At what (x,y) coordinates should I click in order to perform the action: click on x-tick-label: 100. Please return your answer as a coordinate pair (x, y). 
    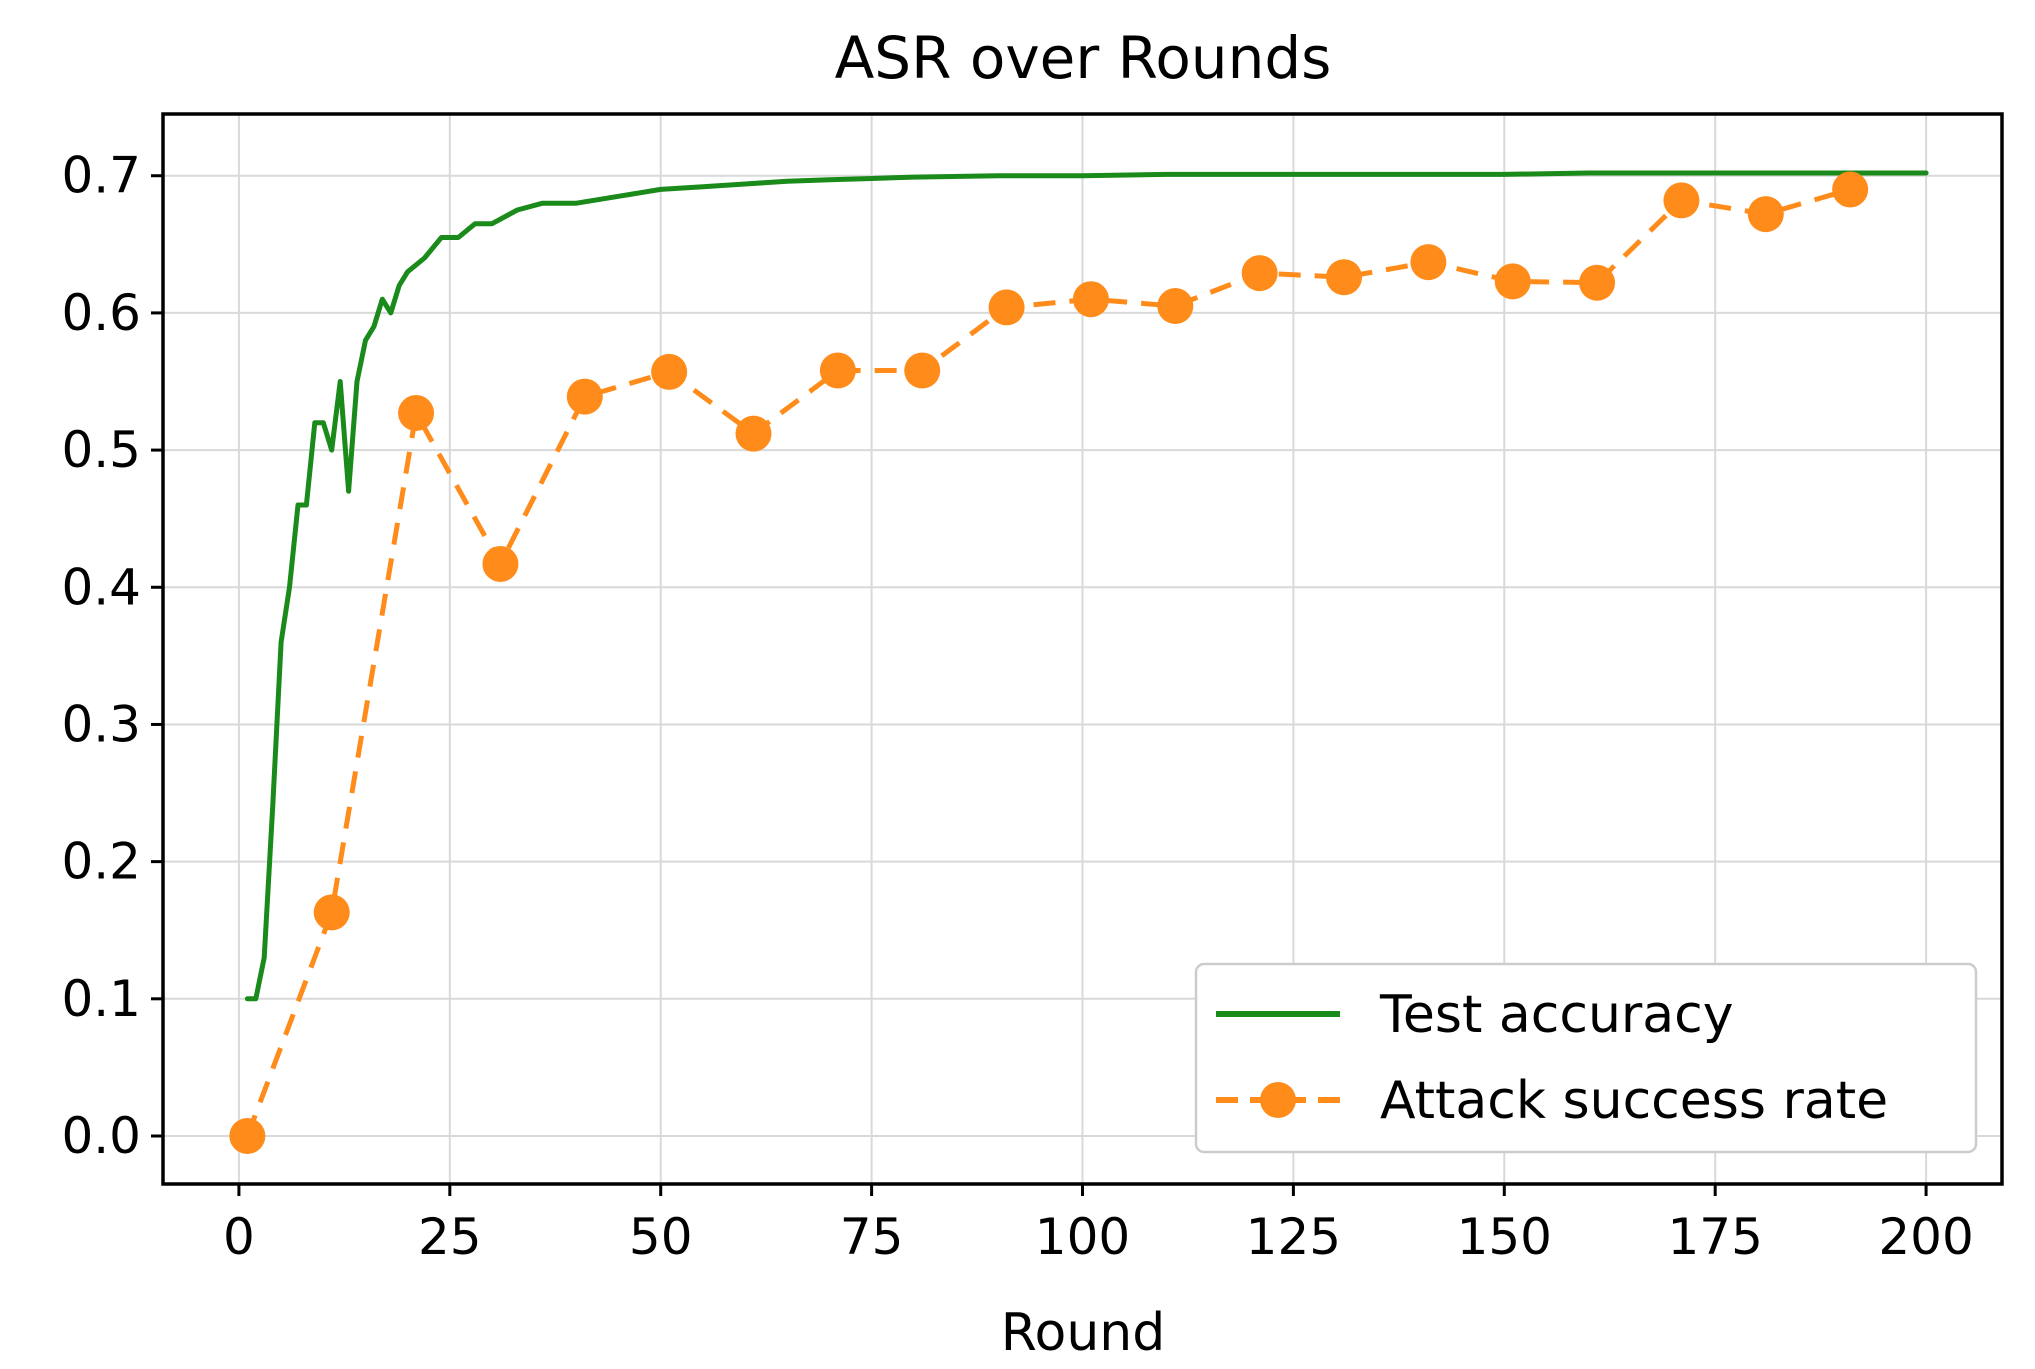
    Looking at the image, I should click on (1082, 1237).